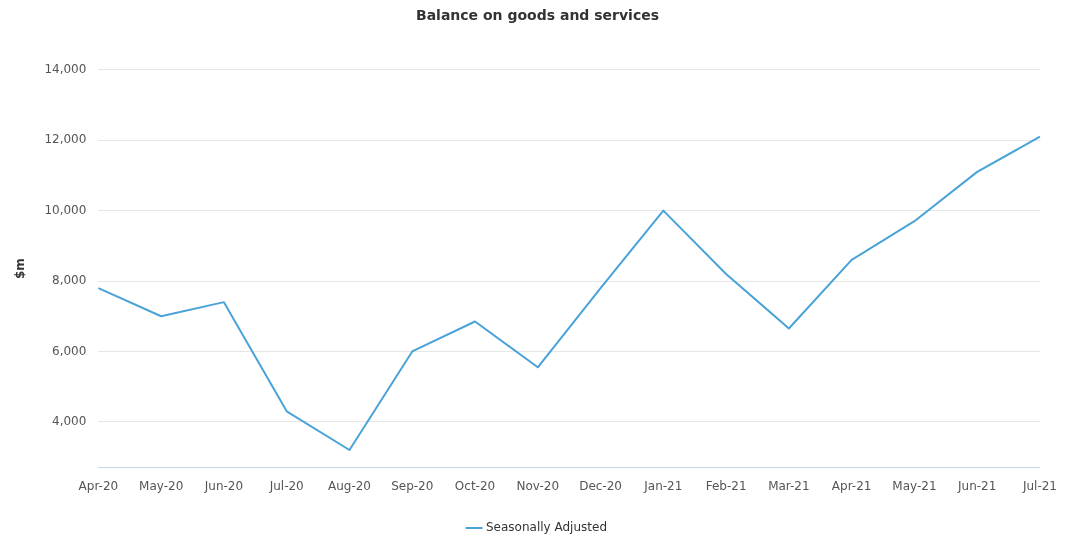 This screenshot has width=1069, height=550. What do you see at coordinates (726, 485) in the screenshot?
I see `x-tick-label: Feb-21` at bounding box center [726, 485].